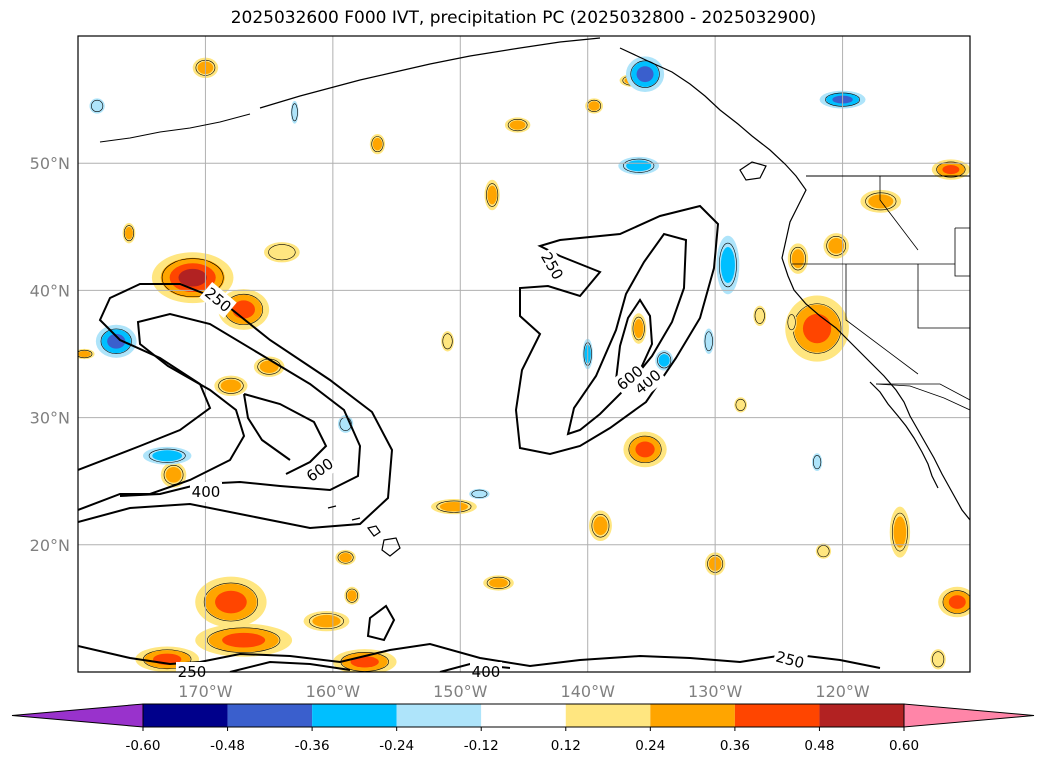  Describe the element at coordinates (381, 623) in the screenshot. I see `ivt-contour-small-ring` at that location.